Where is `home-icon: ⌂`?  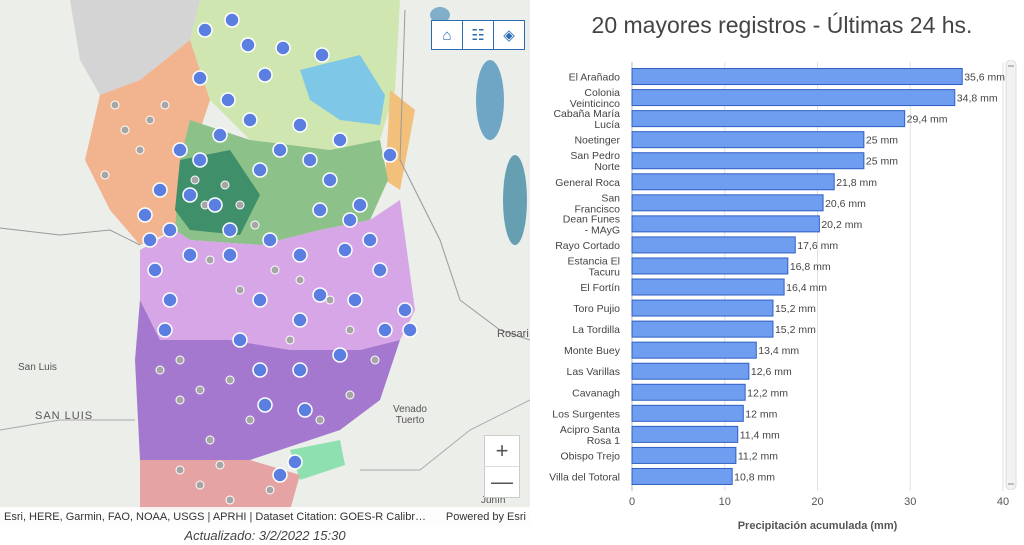 home-icon: ⌂ is located at coordinates (447, 35).